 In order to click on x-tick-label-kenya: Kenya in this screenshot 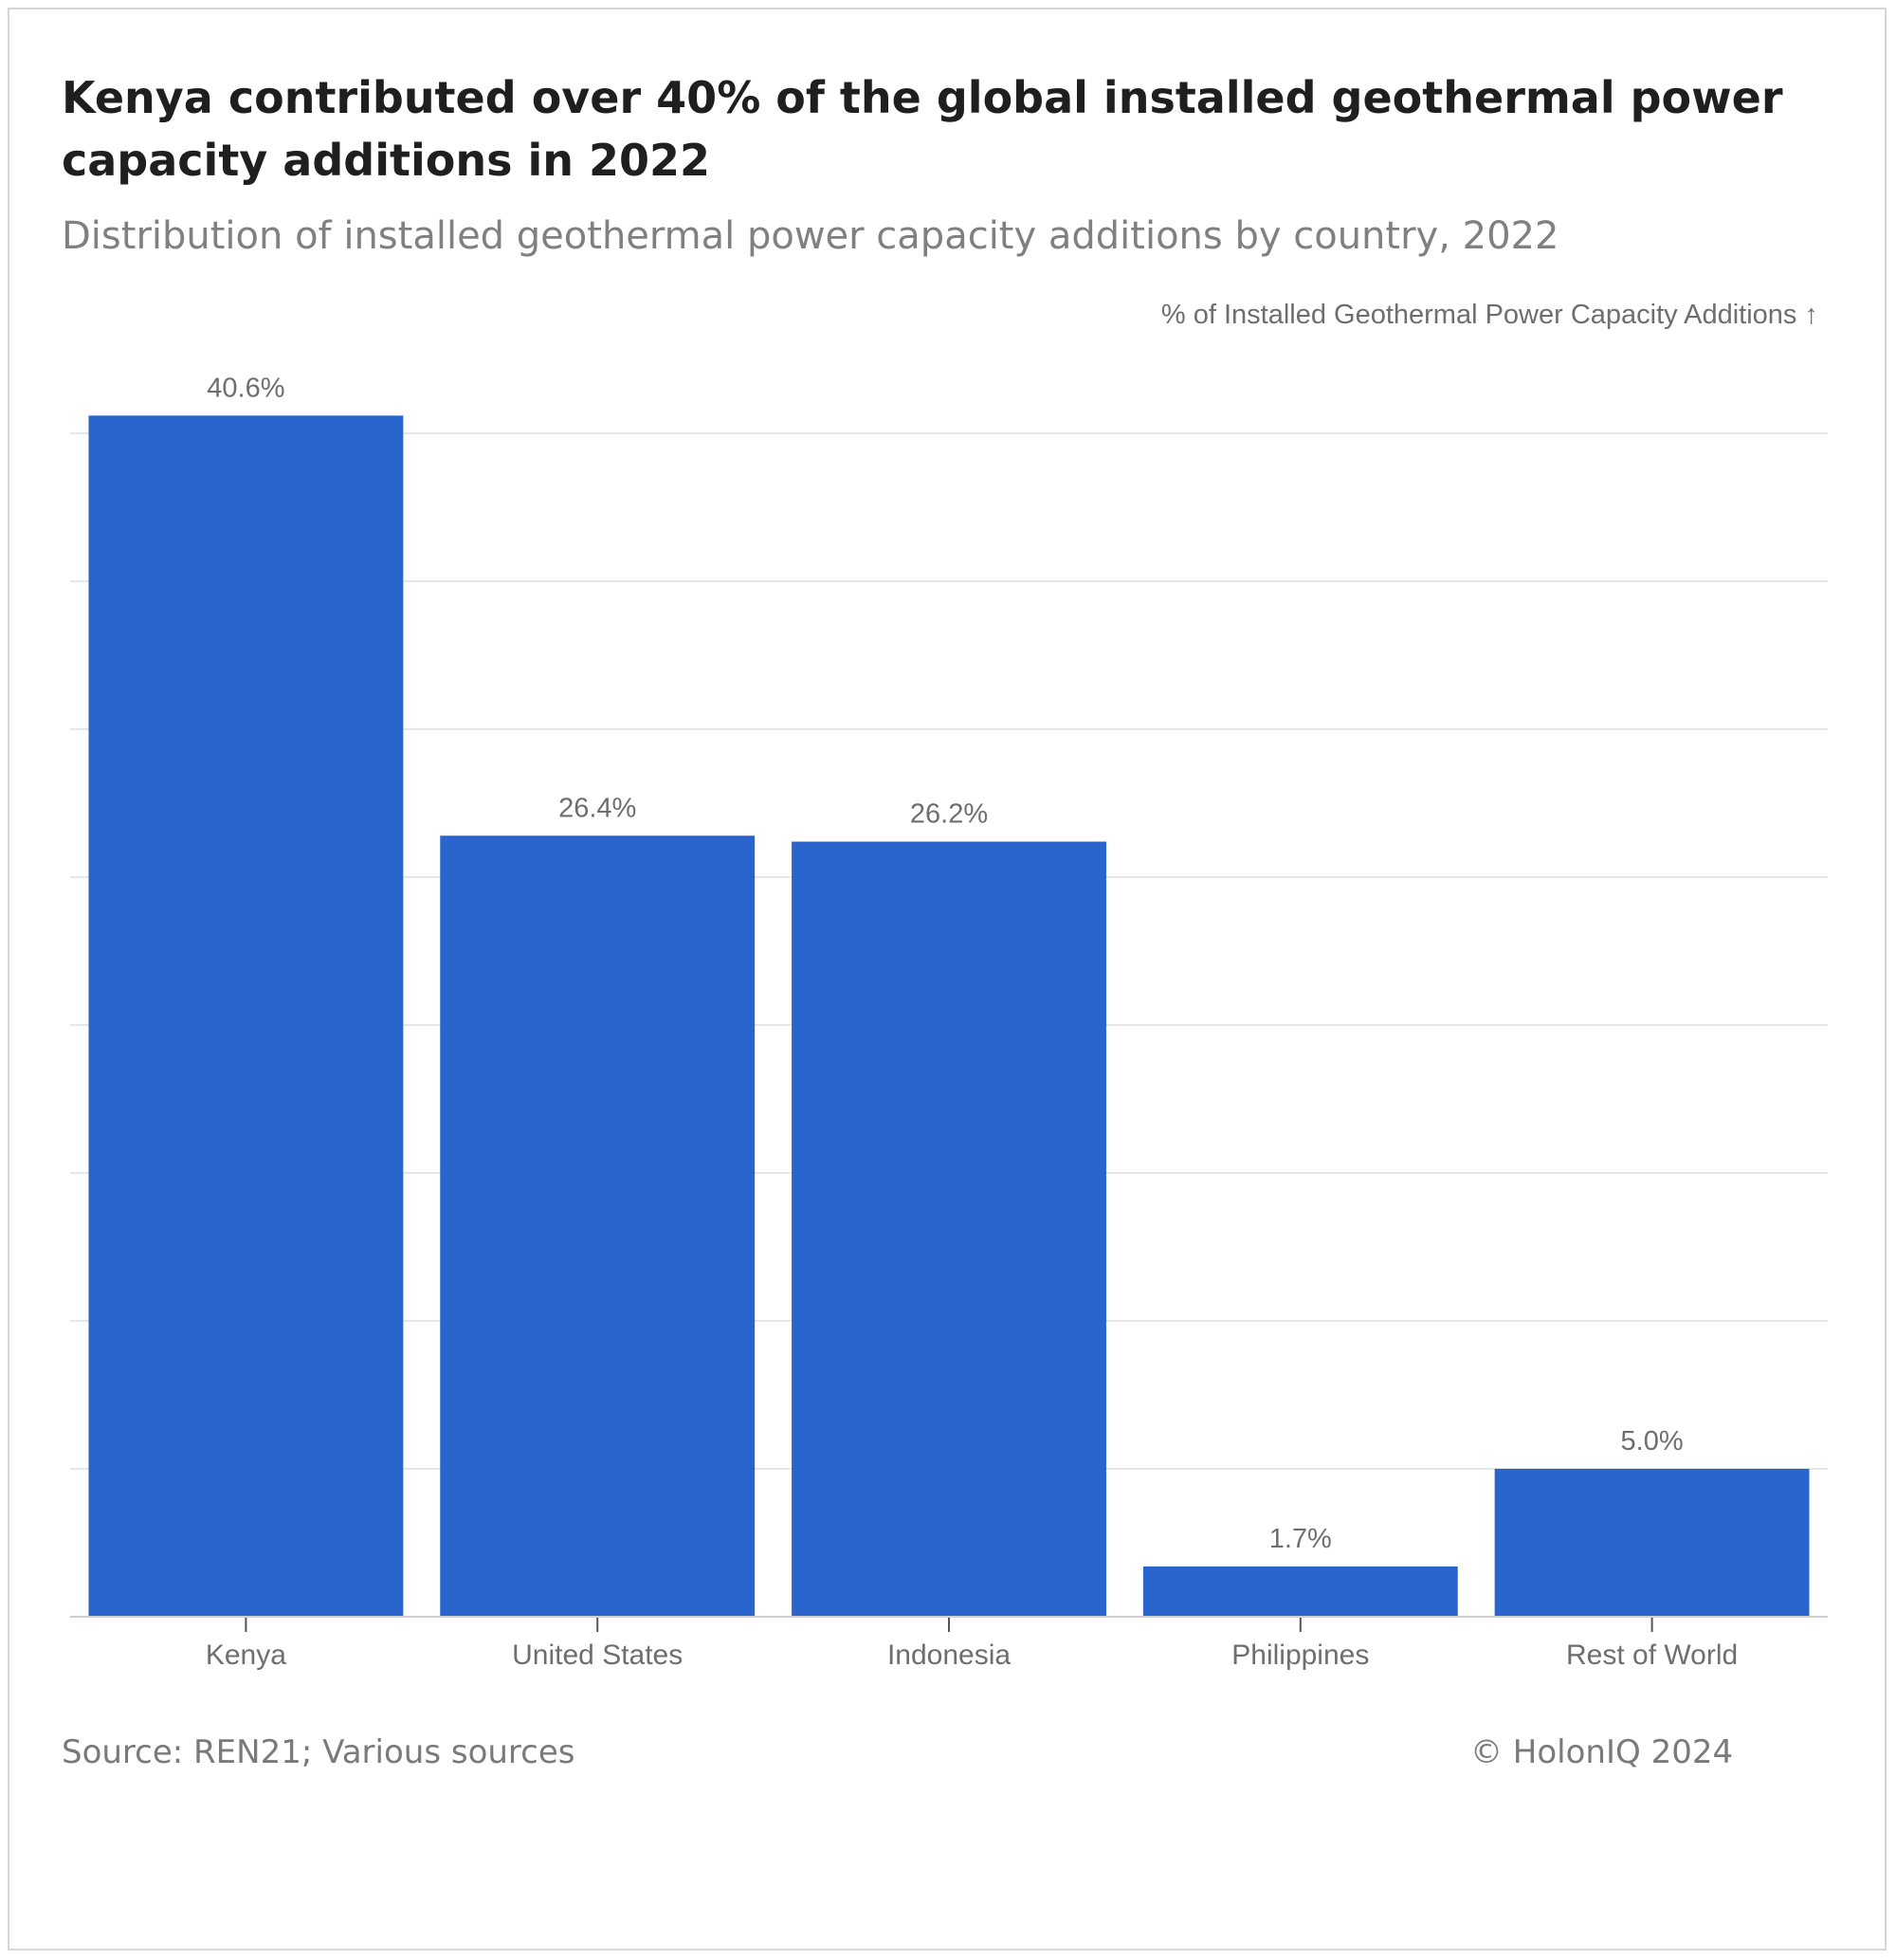, I will do `click(246, 1655)`.